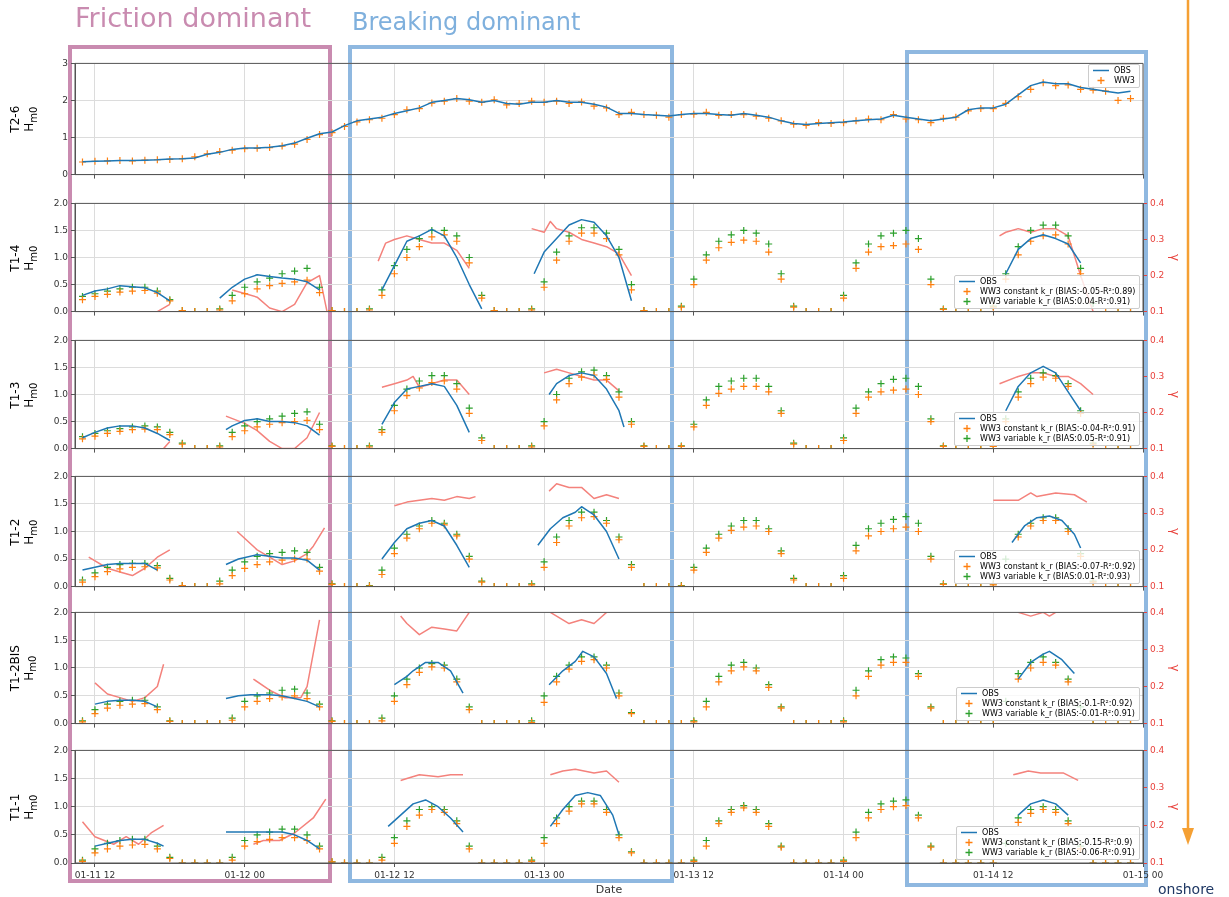 The height and width of the screenshot is (897, 1229). What do you see at coordinates (988, 281) in the screenshot?
I see `series-label: OBS` at bounding box center [988, 281].